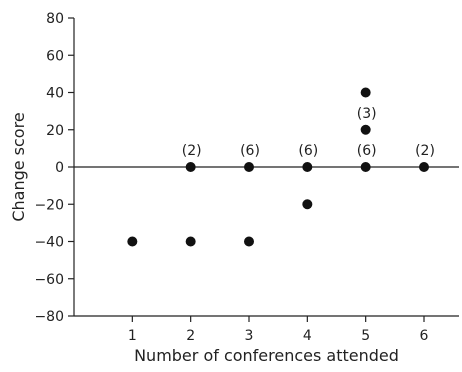  Describe the element at coordinates (55, 56) in the screenshot. I see `y-tick-label: 60` at that location.